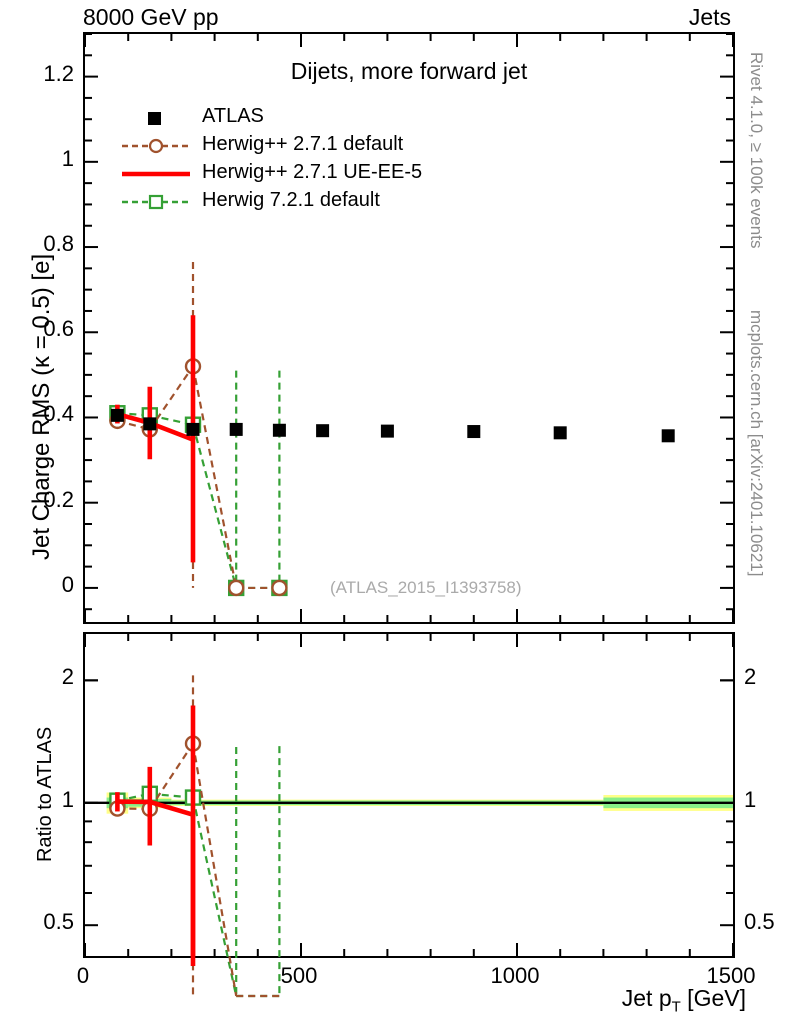  What do you see at coordinates (67, 799) in the screenshot?
I see `ratio-y-tick-label: 1` at bounding box center [67, 799].